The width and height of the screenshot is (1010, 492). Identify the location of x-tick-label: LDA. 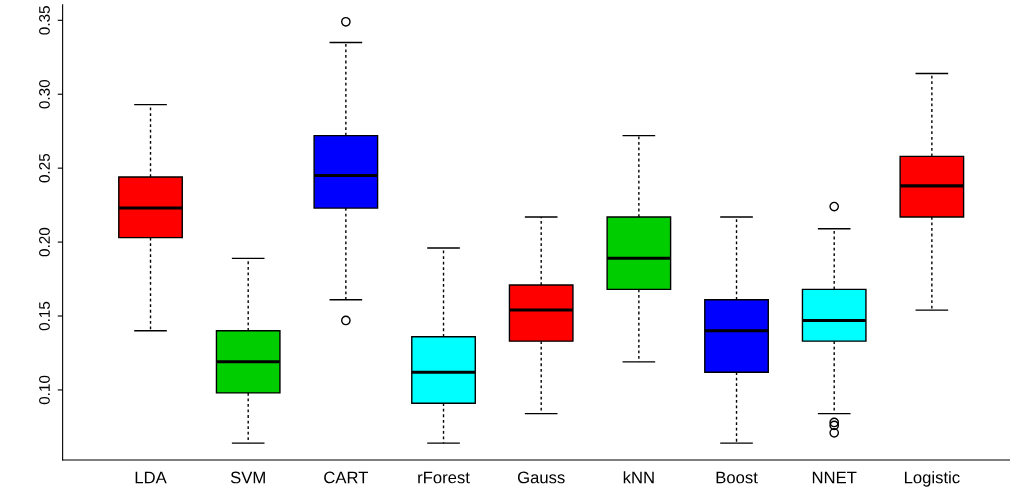
(151, 477).